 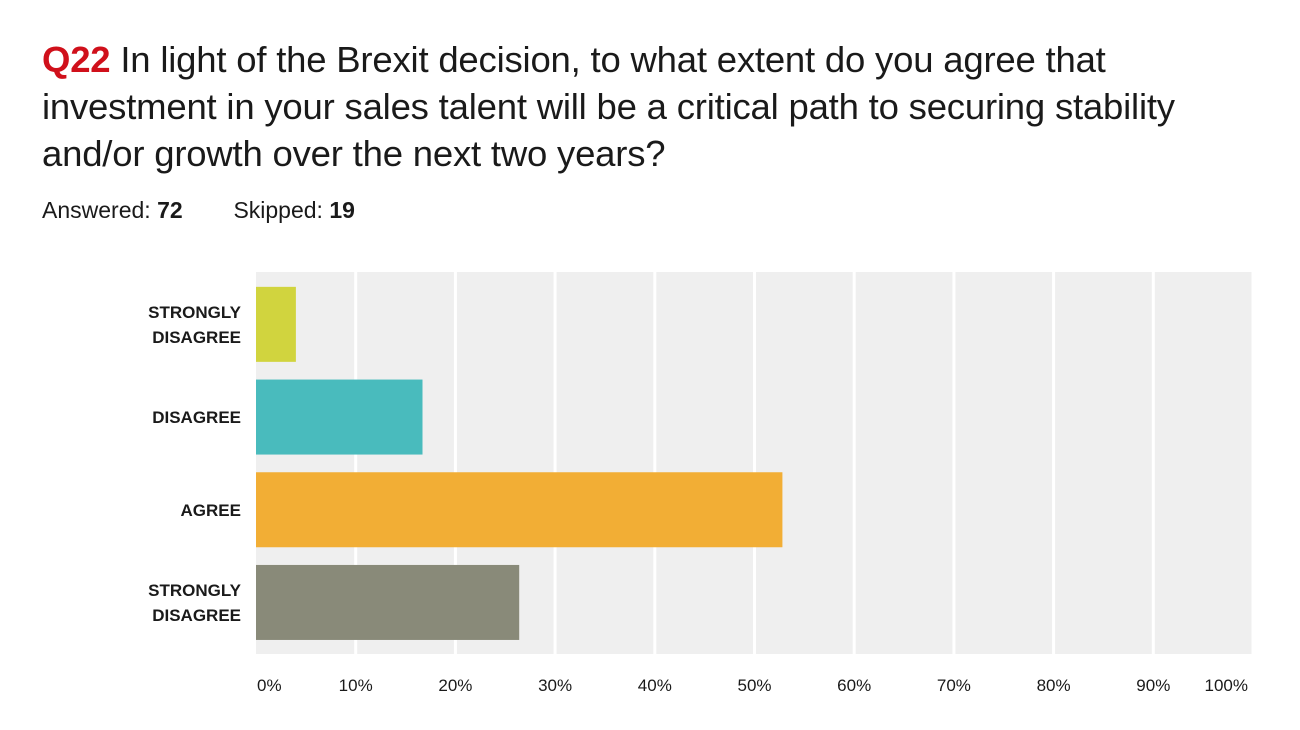 I want to click on x-tick-label: 50%, so click(x=754, y=685).